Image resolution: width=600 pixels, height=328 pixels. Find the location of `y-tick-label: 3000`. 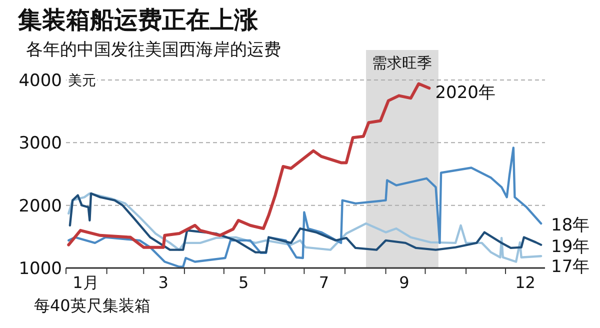

y-tick-label: 3000 is located at coordinates (40, 144).